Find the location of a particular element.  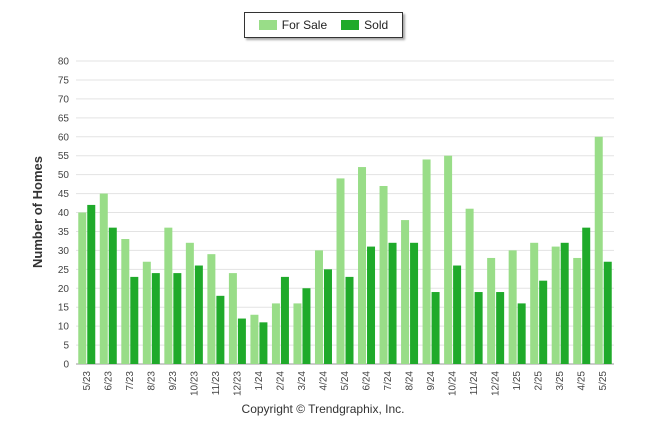

x-tick-label: 9/24 is located at coordinates (431, 381).